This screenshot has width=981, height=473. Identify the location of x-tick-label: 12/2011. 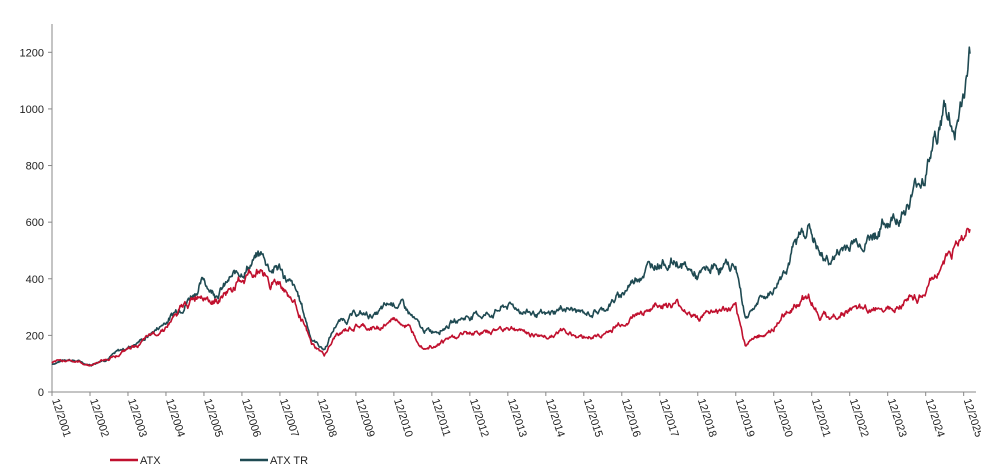
(440, 417).